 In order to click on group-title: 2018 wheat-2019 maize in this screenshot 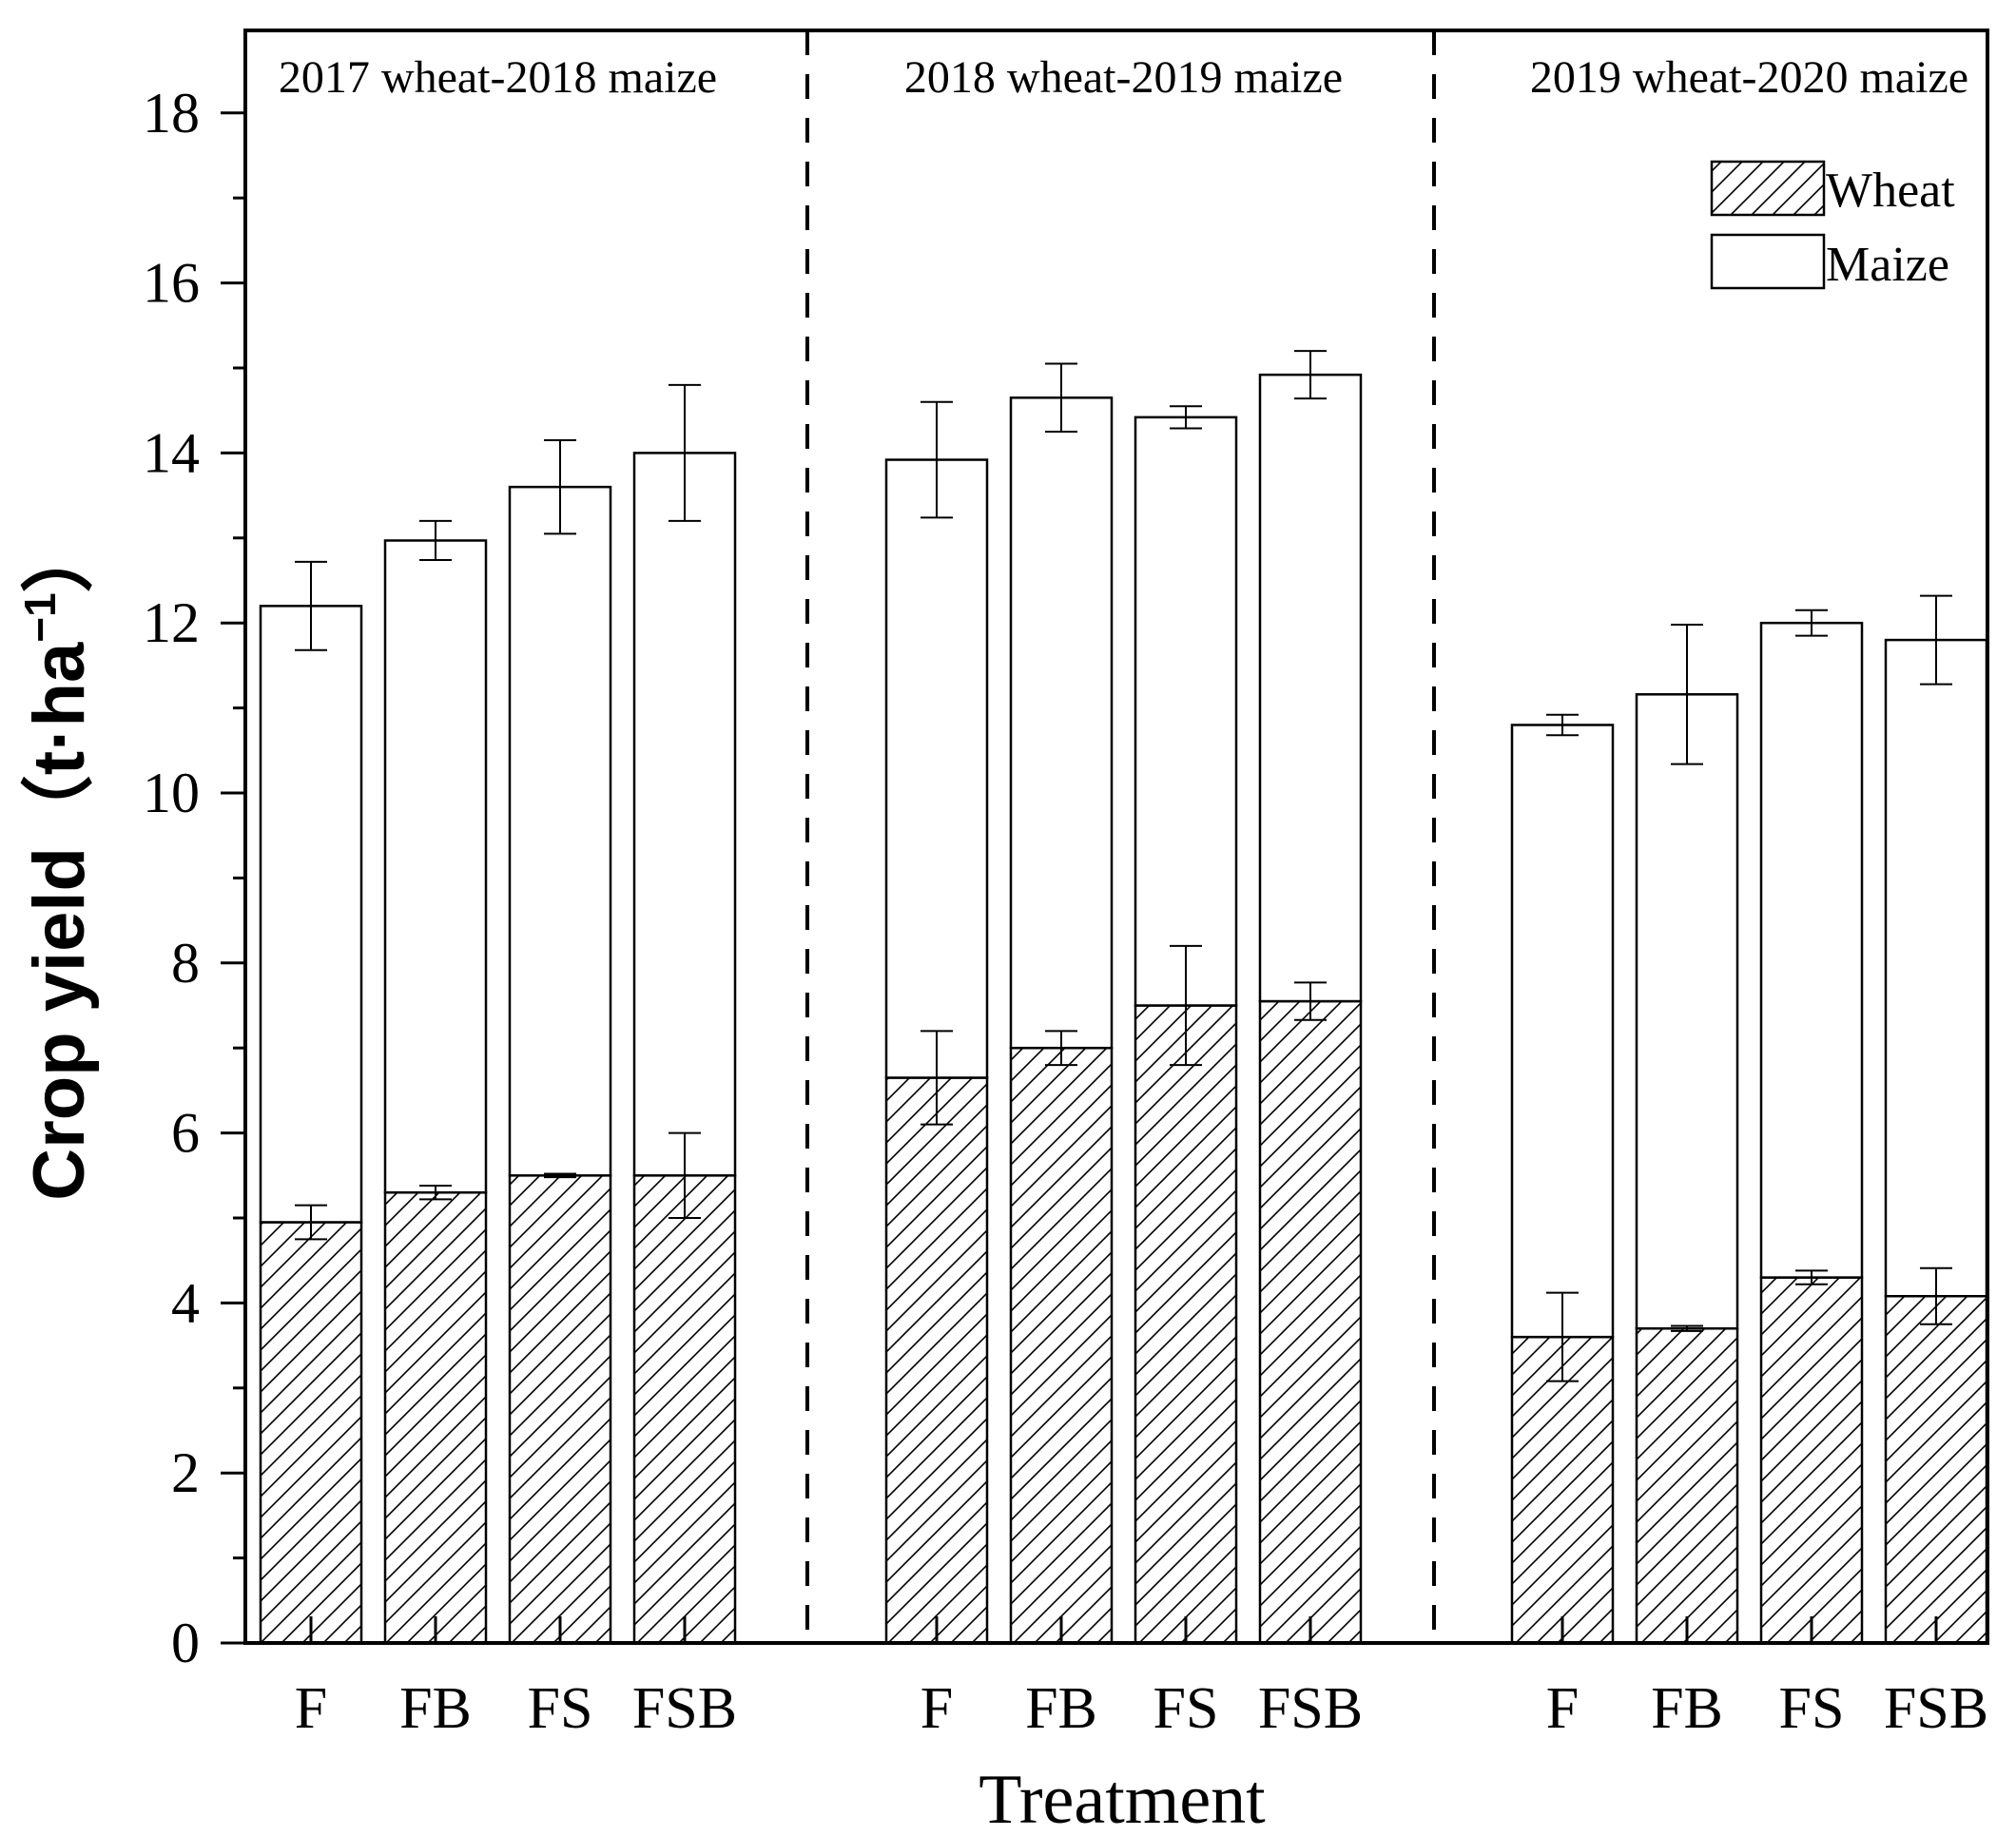, I will do `click(1124, 77)`.